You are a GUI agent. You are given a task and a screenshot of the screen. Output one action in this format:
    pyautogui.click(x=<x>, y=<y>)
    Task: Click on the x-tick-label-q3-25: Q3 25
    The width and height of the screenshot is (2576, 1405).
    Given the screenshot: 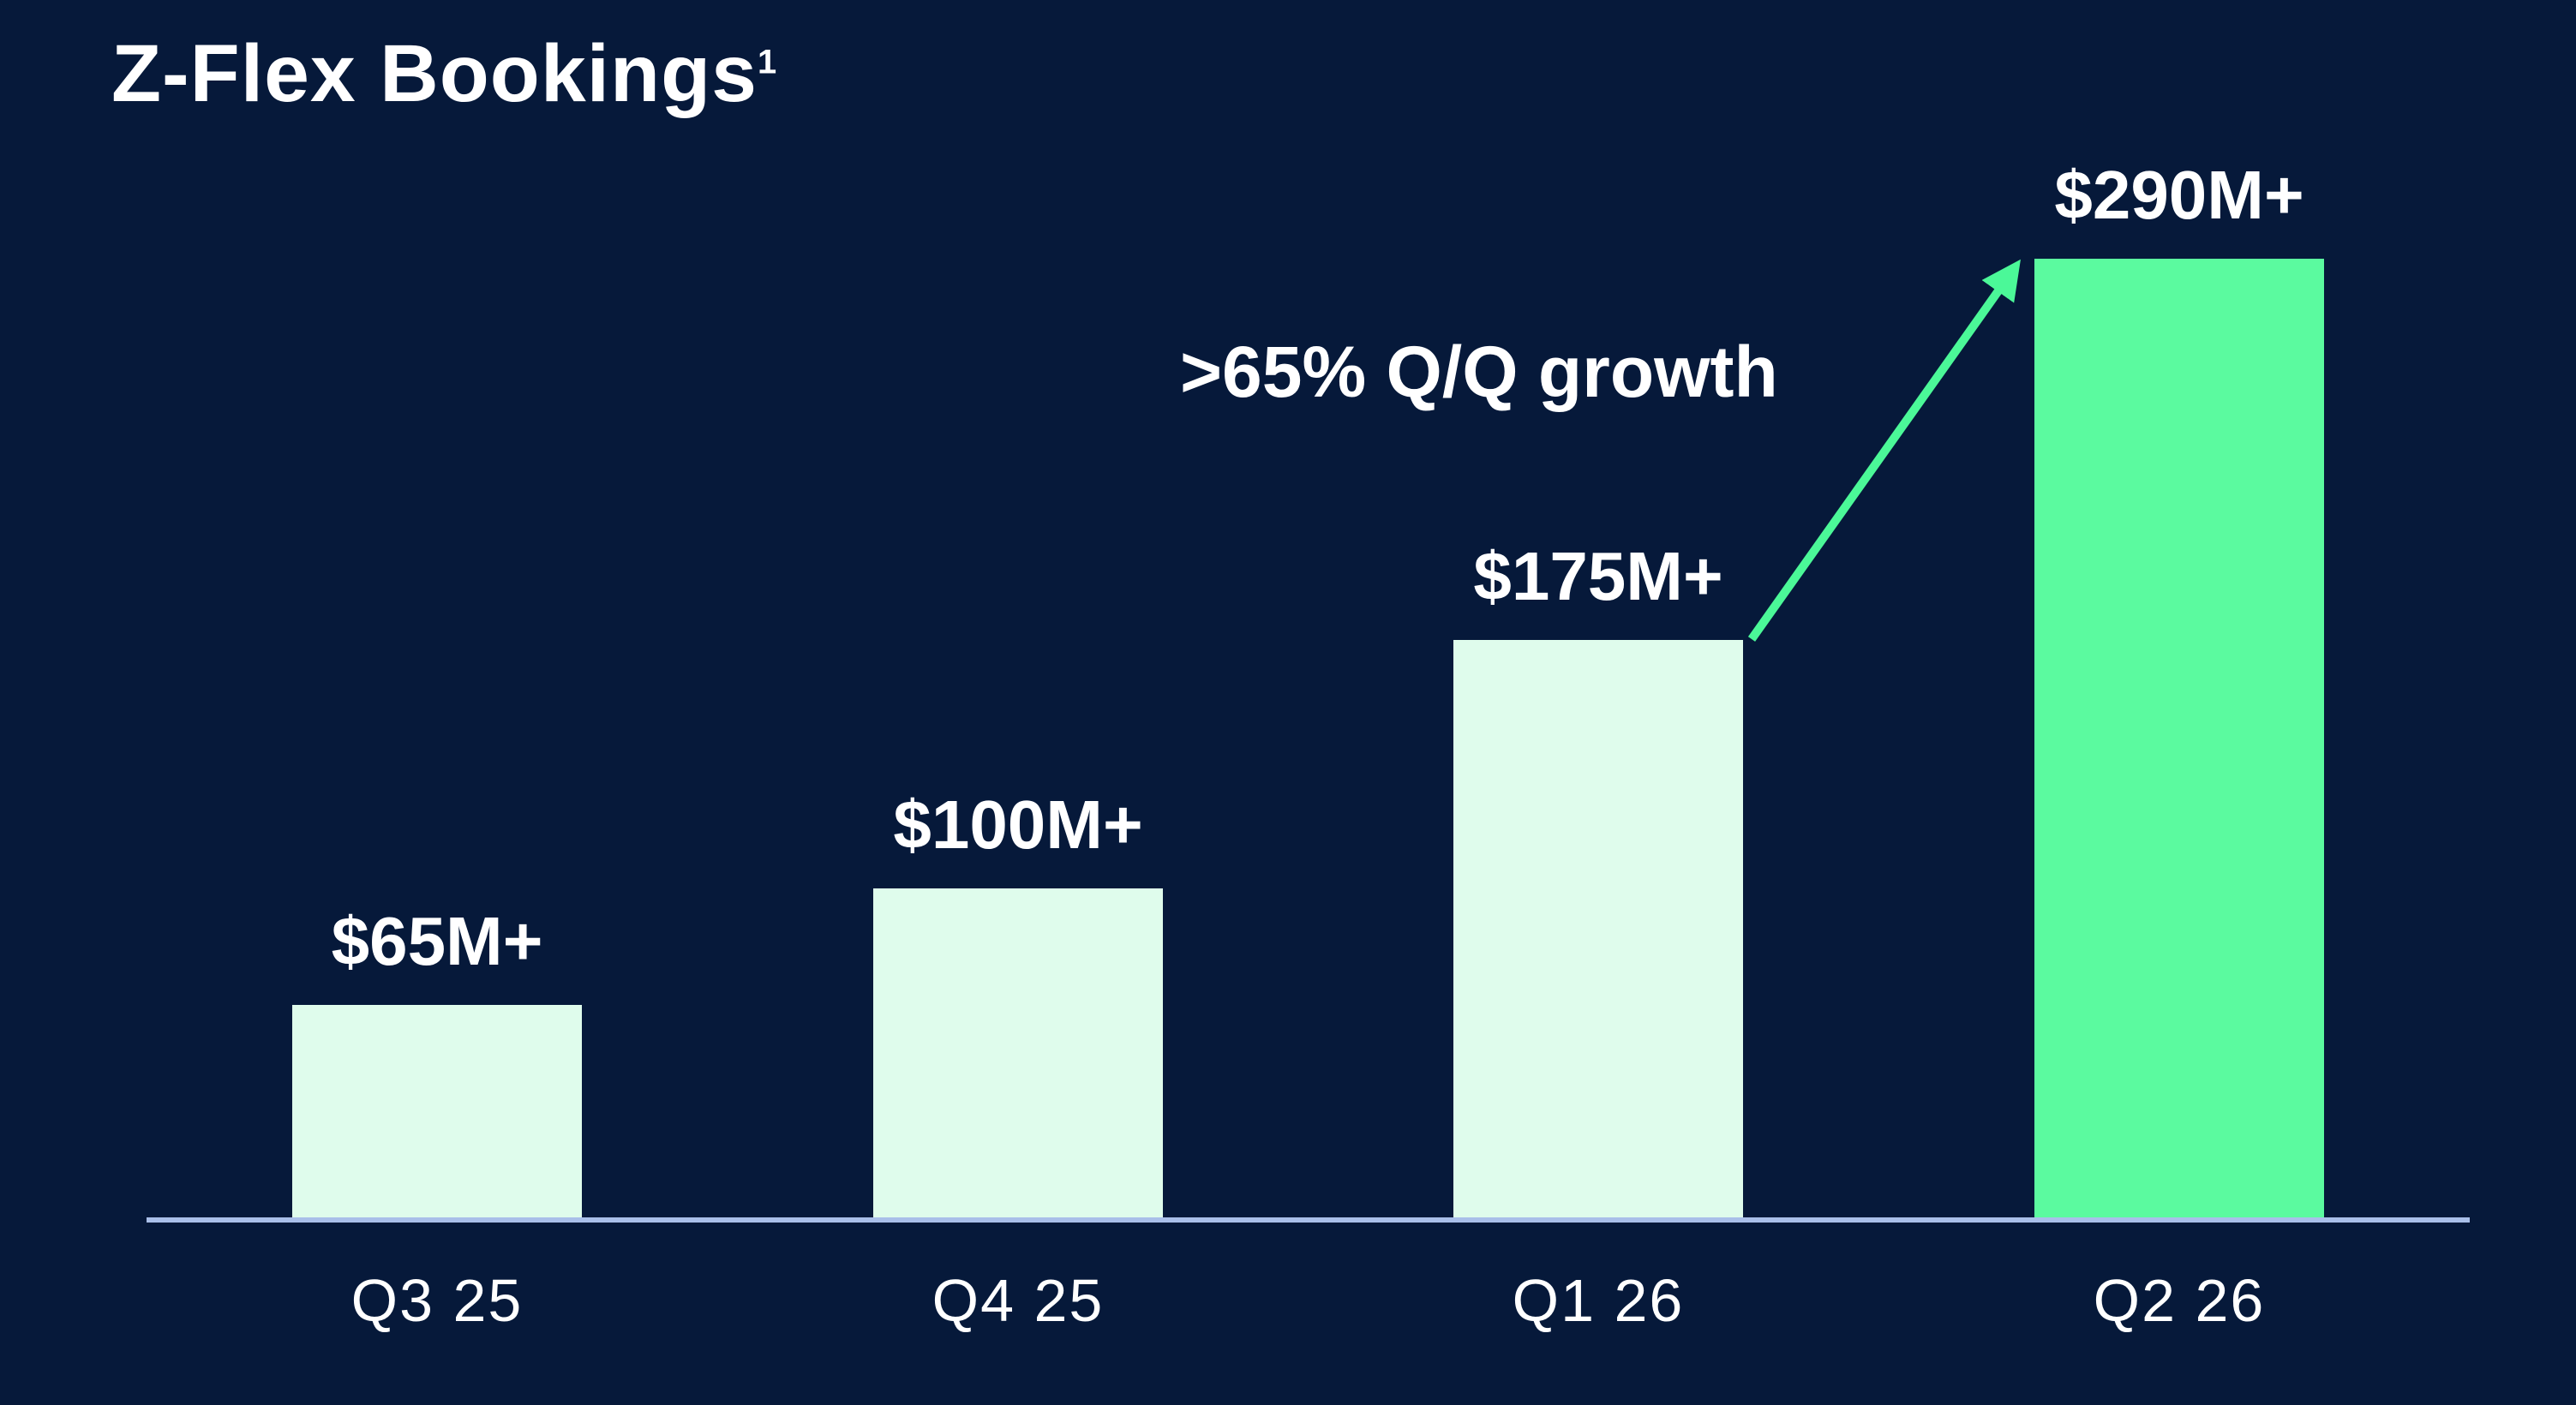 What is the action you would take?
    pyautogui.click(x=437, y=1300)
    